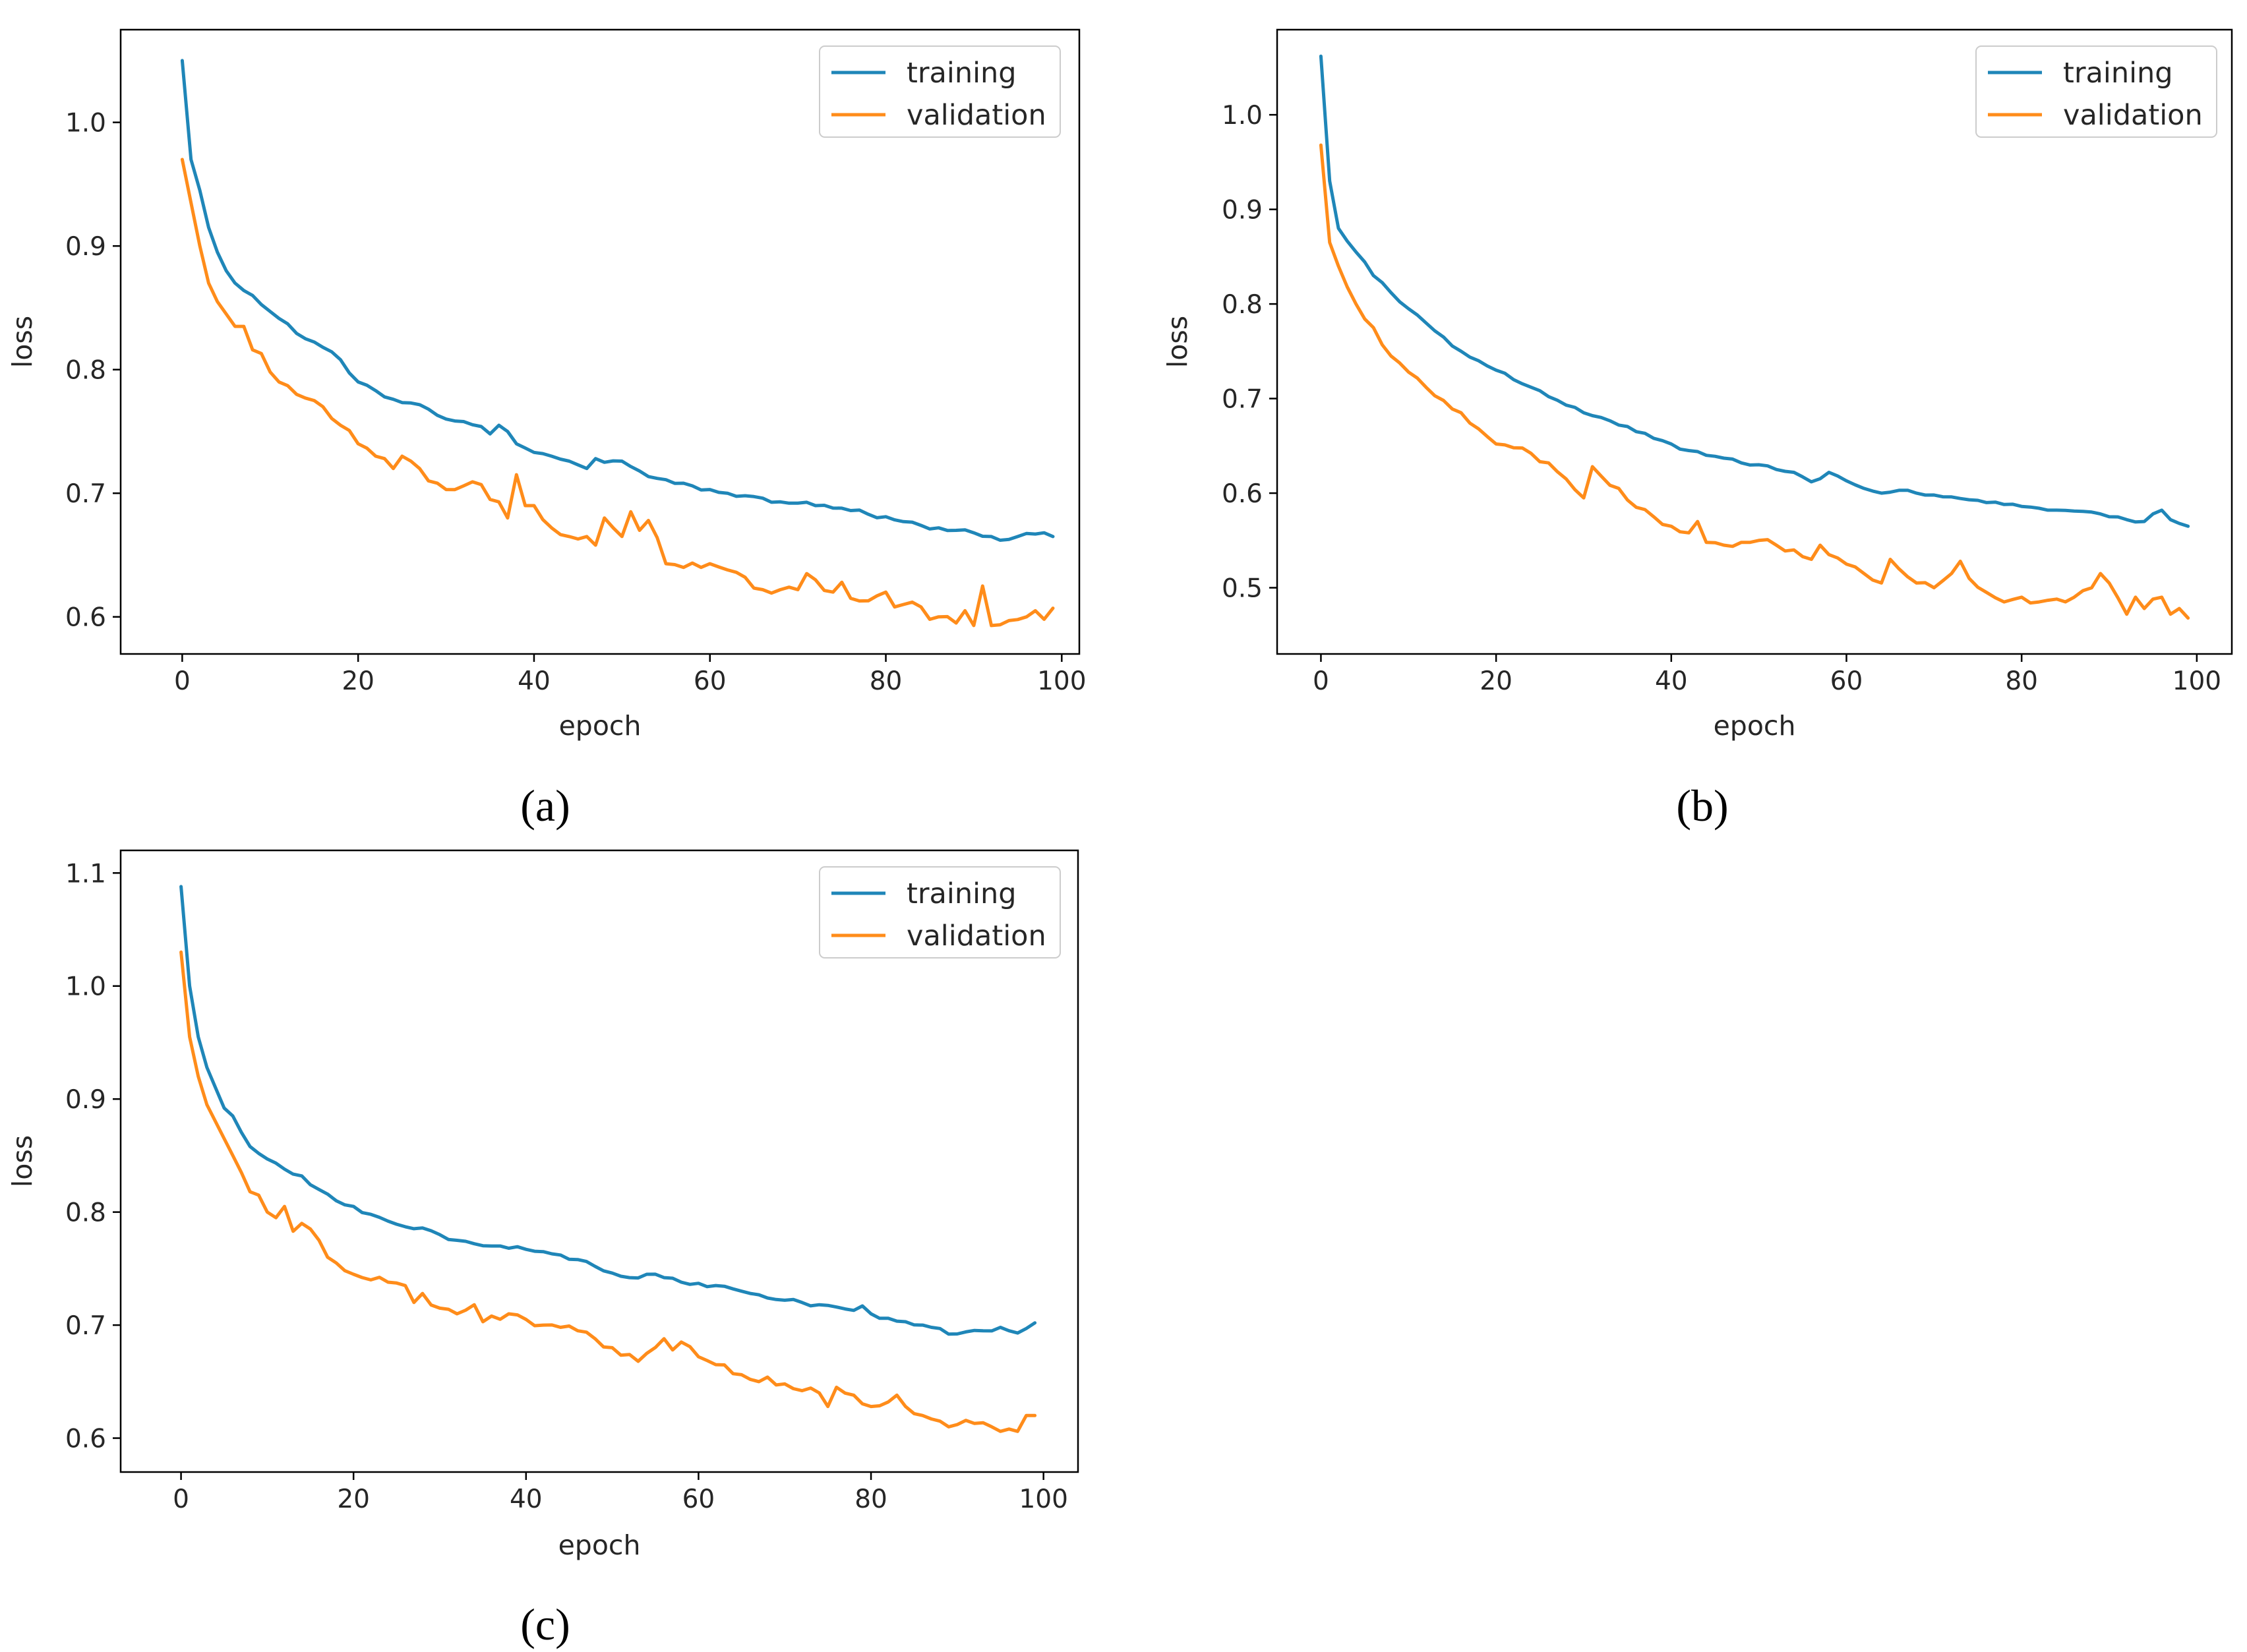 Image resolution: width=2247 pixels, height=1652 pixels. What do you see at coordinates (545, 806) in the screenshot?
I see `panel-caption: (a)` at bounding box center [545, 806].